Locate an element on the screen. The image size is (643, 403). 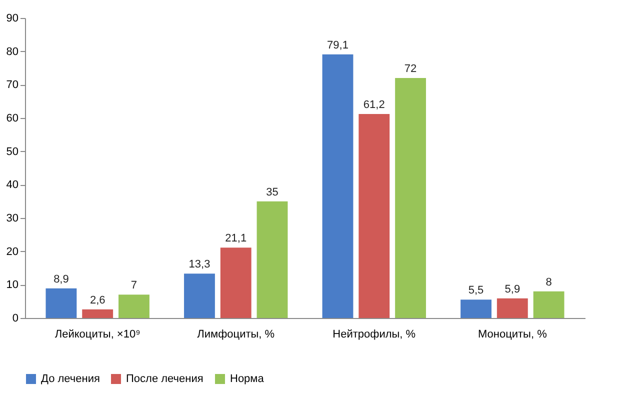
data-label: 8 is located at coordinates (549, 282).